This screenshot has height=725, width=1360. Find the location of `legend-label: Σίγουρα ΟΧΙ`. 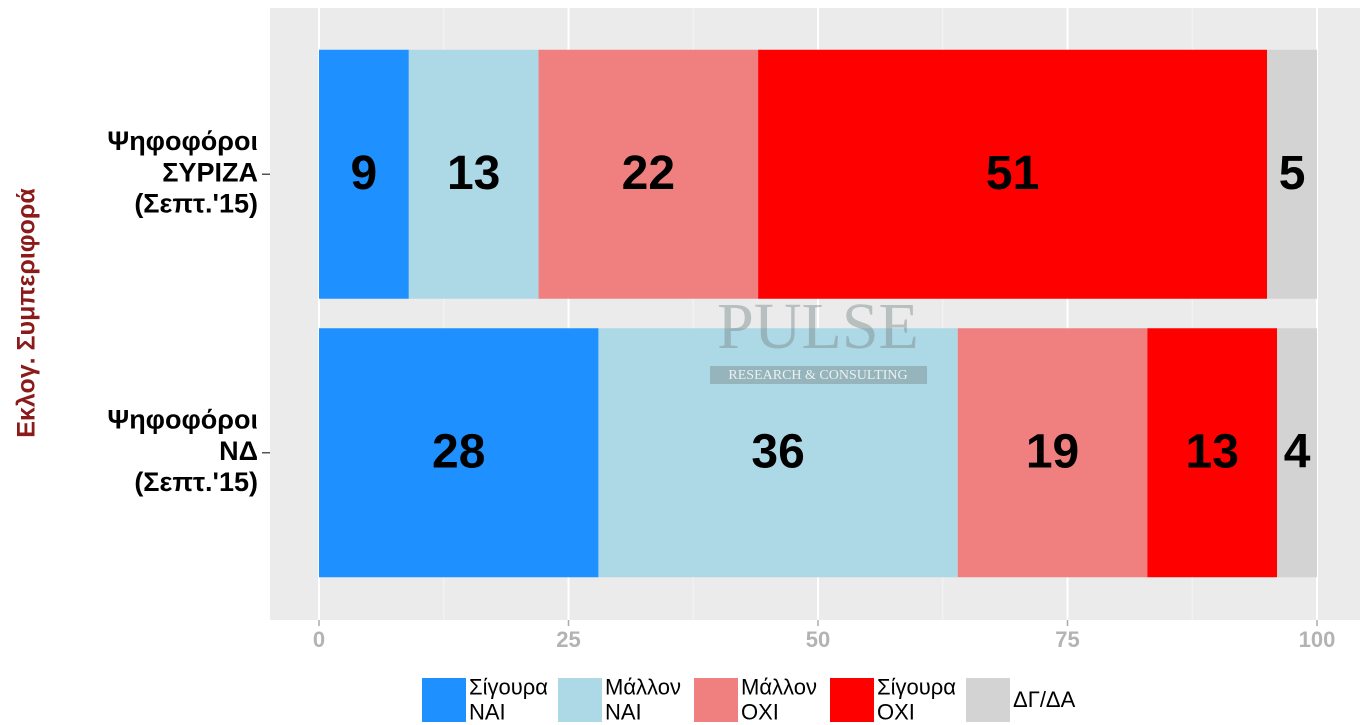

legend-label: Σίγουρα ΟΧΙ is located at coordinates (916, 699).